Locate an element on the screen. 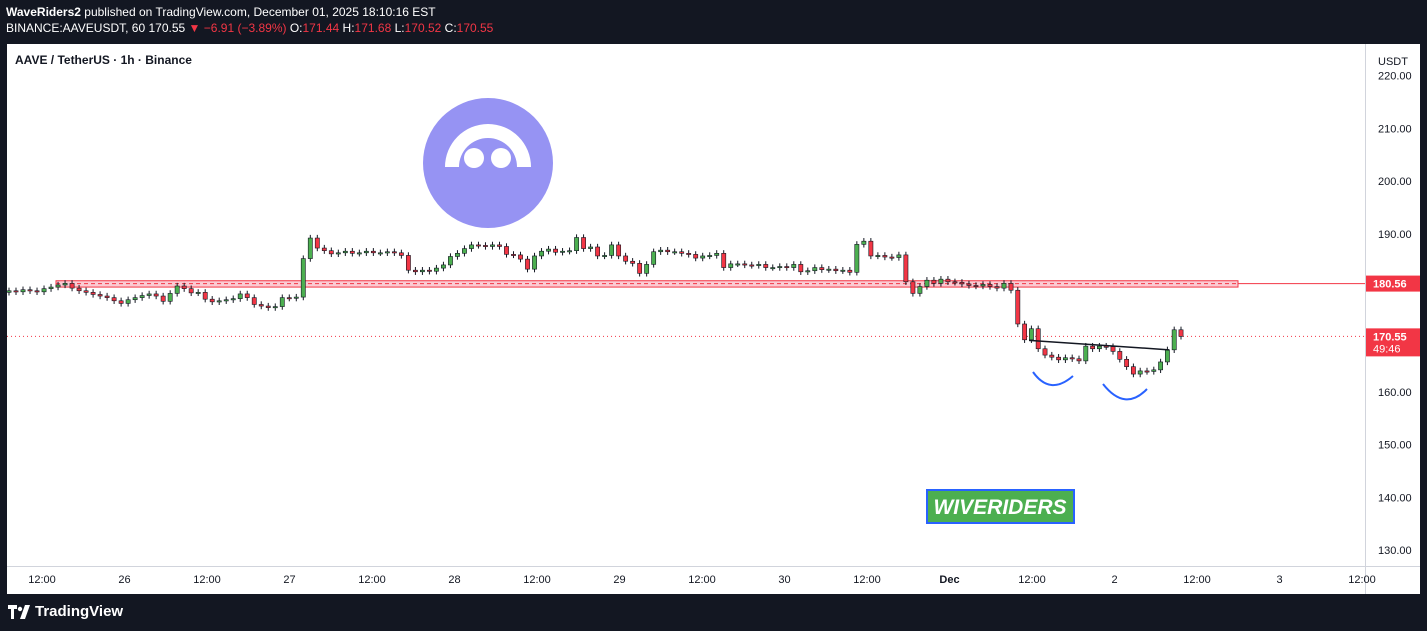  close-value: 170.55 is located at coordinates (475, 28).